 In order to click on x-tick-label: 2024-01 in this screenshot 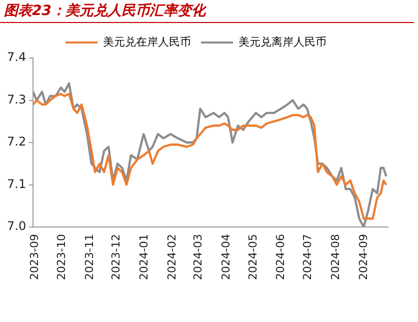, I will do `click(144, 257)`.